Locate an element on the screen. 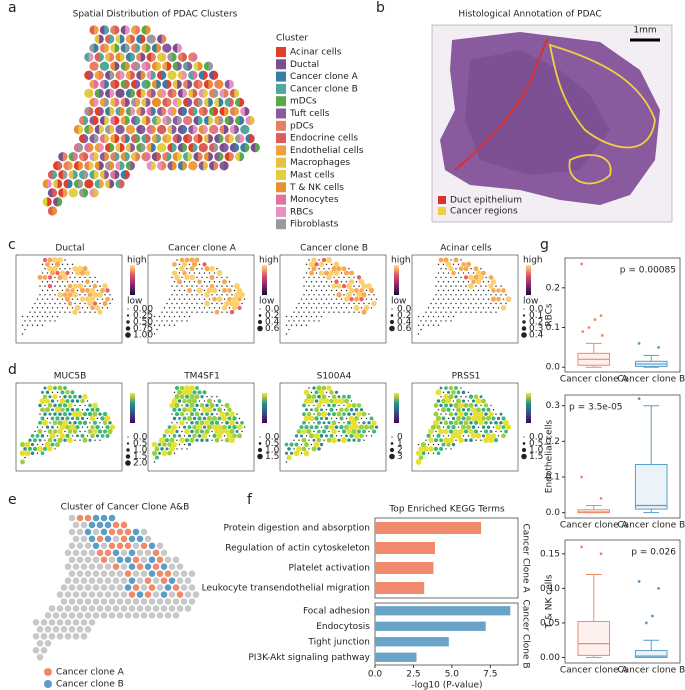 The width and height of the screenshot is (685, 690). legend-label: Ductal is located at coordinates (304, 65).